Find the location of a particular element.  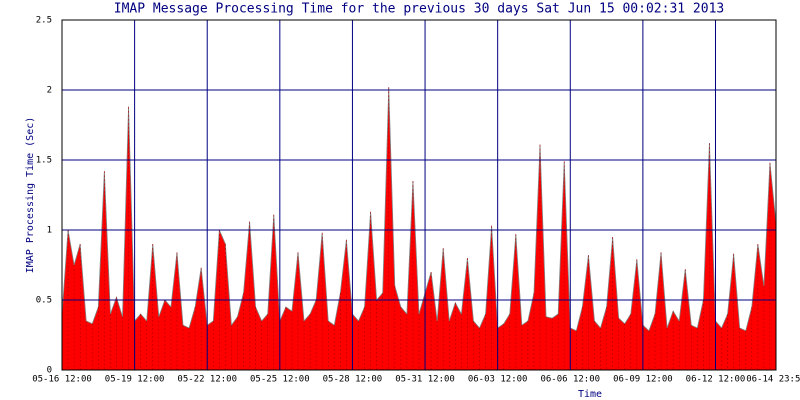

y-tick-label: 2.5 is located at coordinates (44, 21).